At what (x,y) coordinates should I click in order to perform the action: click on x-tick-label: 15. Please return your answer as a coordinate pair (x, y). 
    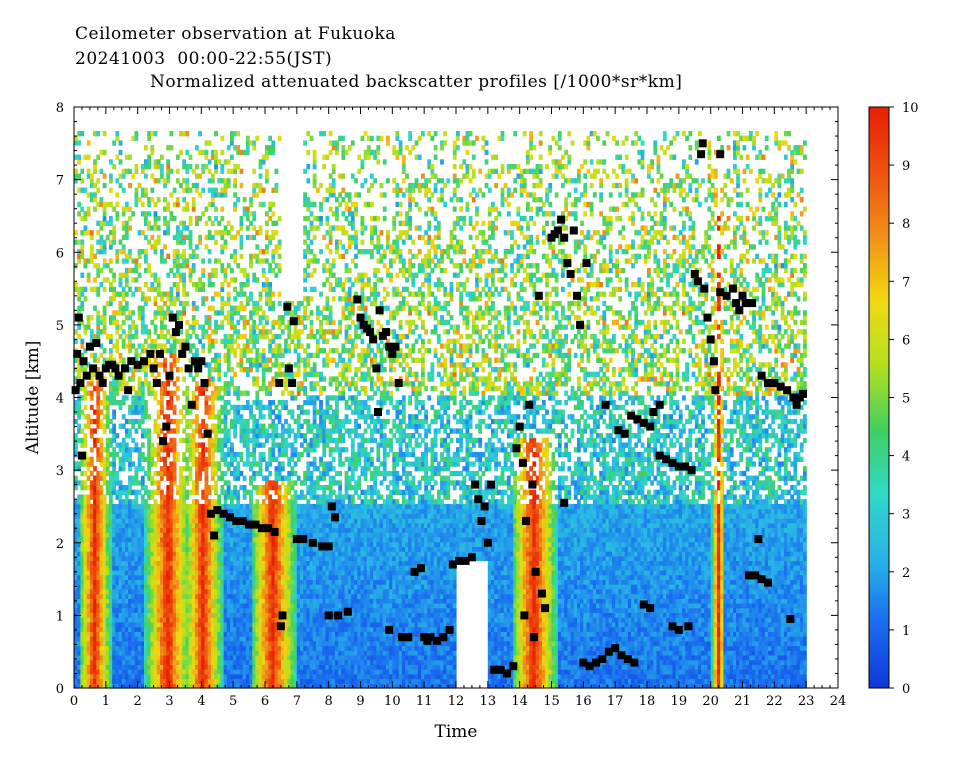
    Looking at the image, I should click on (551, 701).